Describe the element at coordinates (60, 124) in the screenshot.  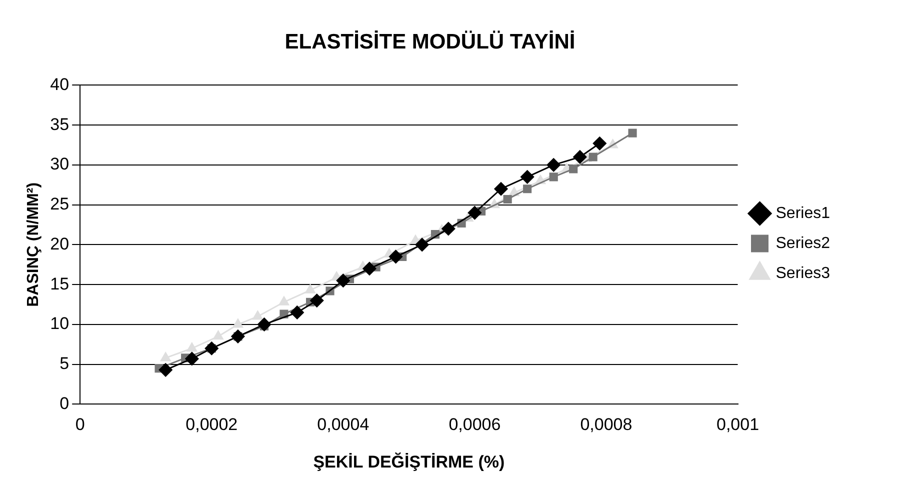
I see `y-tick-label: 35` at that location.